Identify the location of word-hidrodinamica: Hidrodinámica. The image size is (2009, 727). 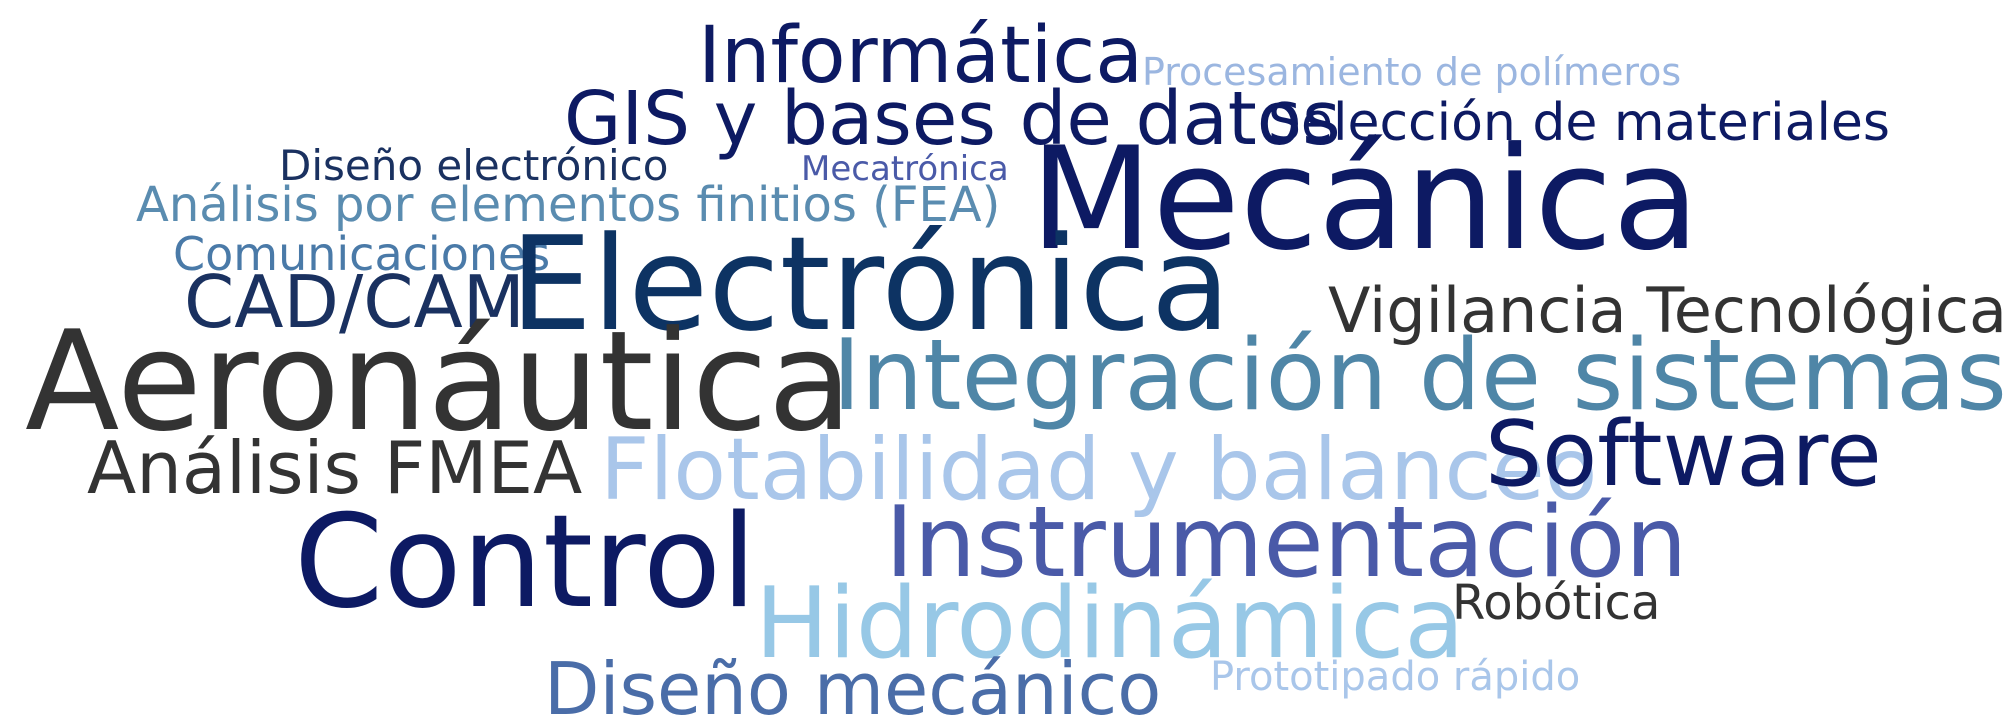
(1110, 624).